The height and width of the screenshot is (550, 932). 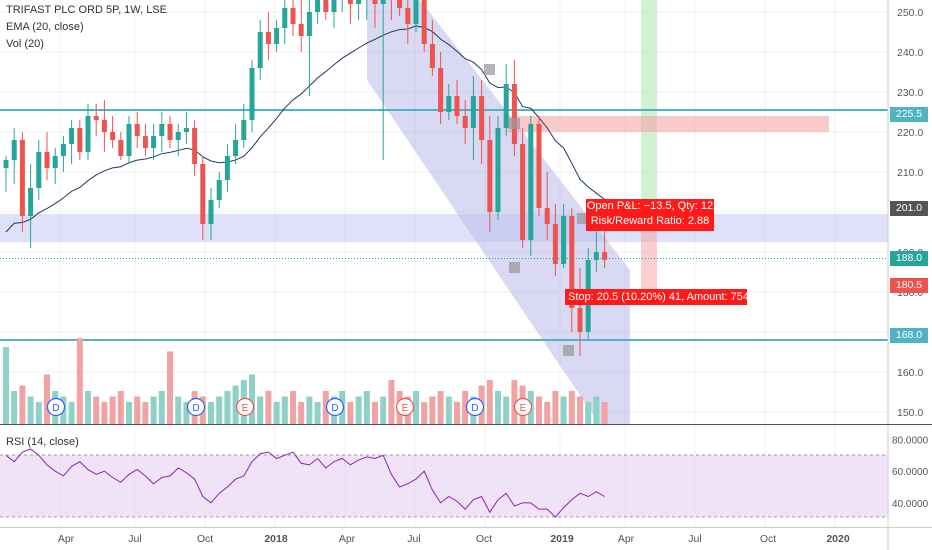 I want to click on rsi-tick-2: 40.0000, so click(x=910, y=504).